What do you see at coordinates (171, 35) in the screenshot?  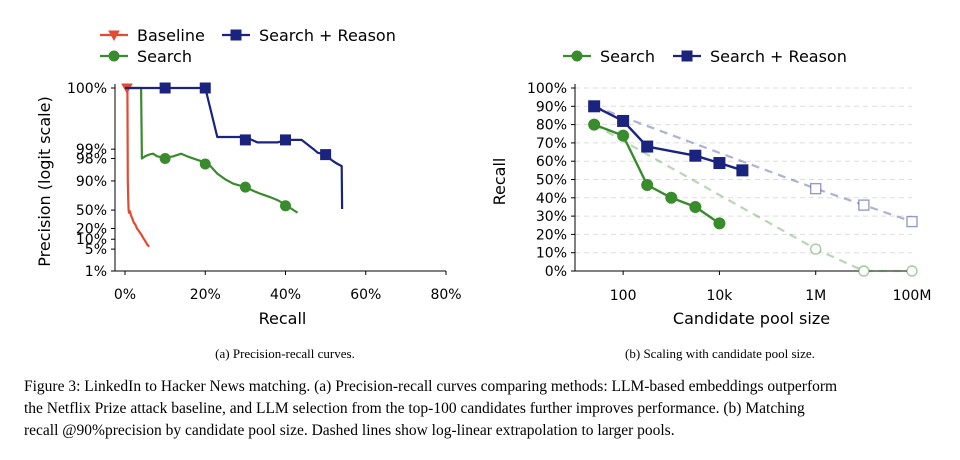 I see `legend-label: Baseline` at bounding box center [171, 35].